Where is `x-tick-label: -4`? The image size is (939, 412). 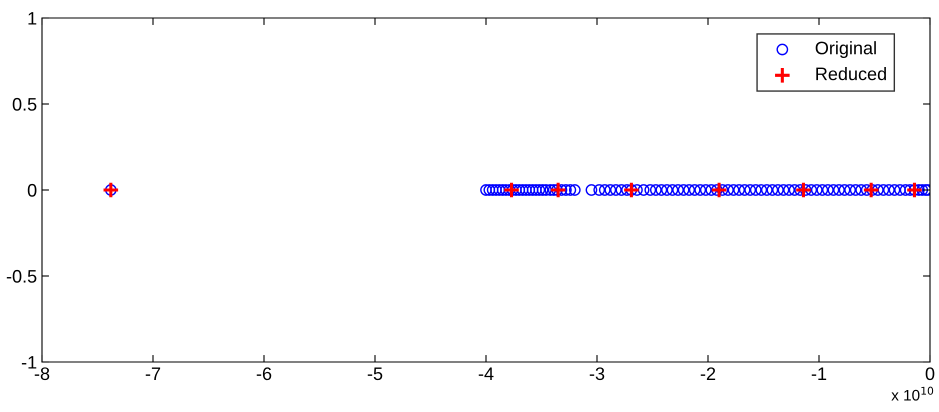
x-tick-label: -4 is located at coordinates (486, 374).